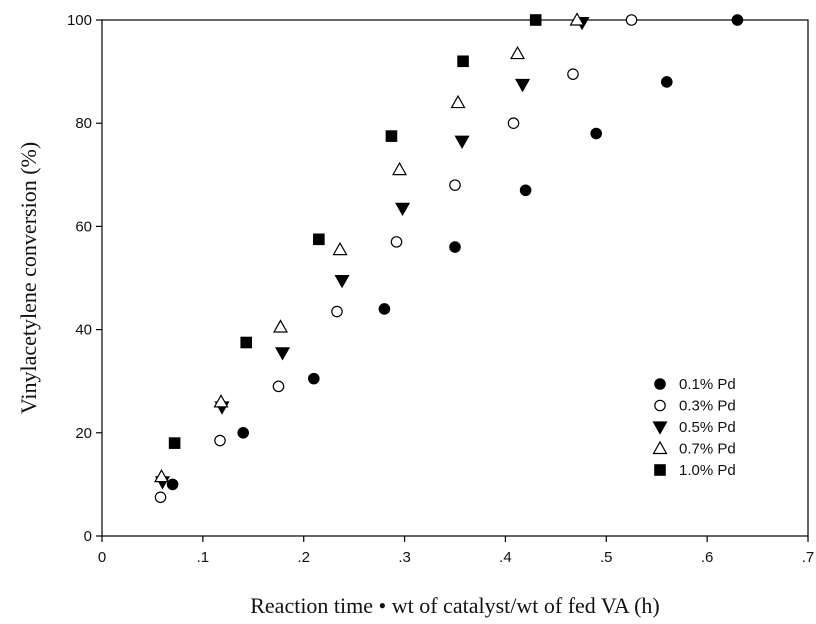 The image size is (816, 624). Describe the element at coordinates (606, 557) in the screenshot. I see `x-tick-label: .5` at that location.